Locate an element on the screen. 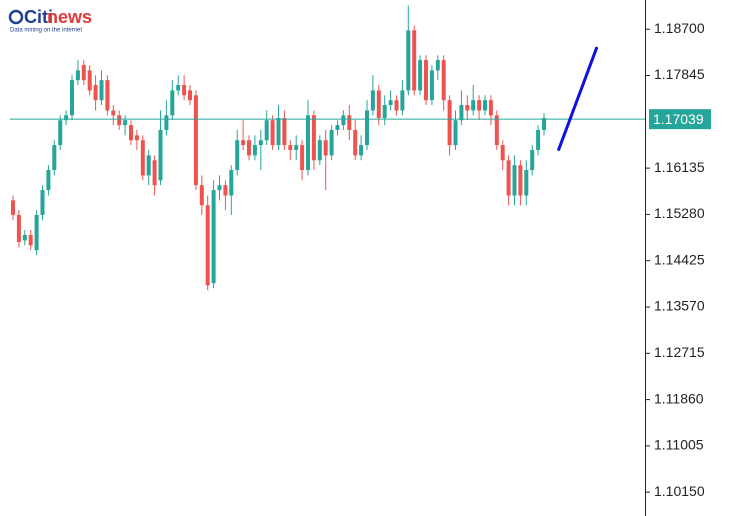 Image resolution: width=745 pixels, height=516 pixels. y-tick-label: 1.17845 is located at coordinates (679, 74).